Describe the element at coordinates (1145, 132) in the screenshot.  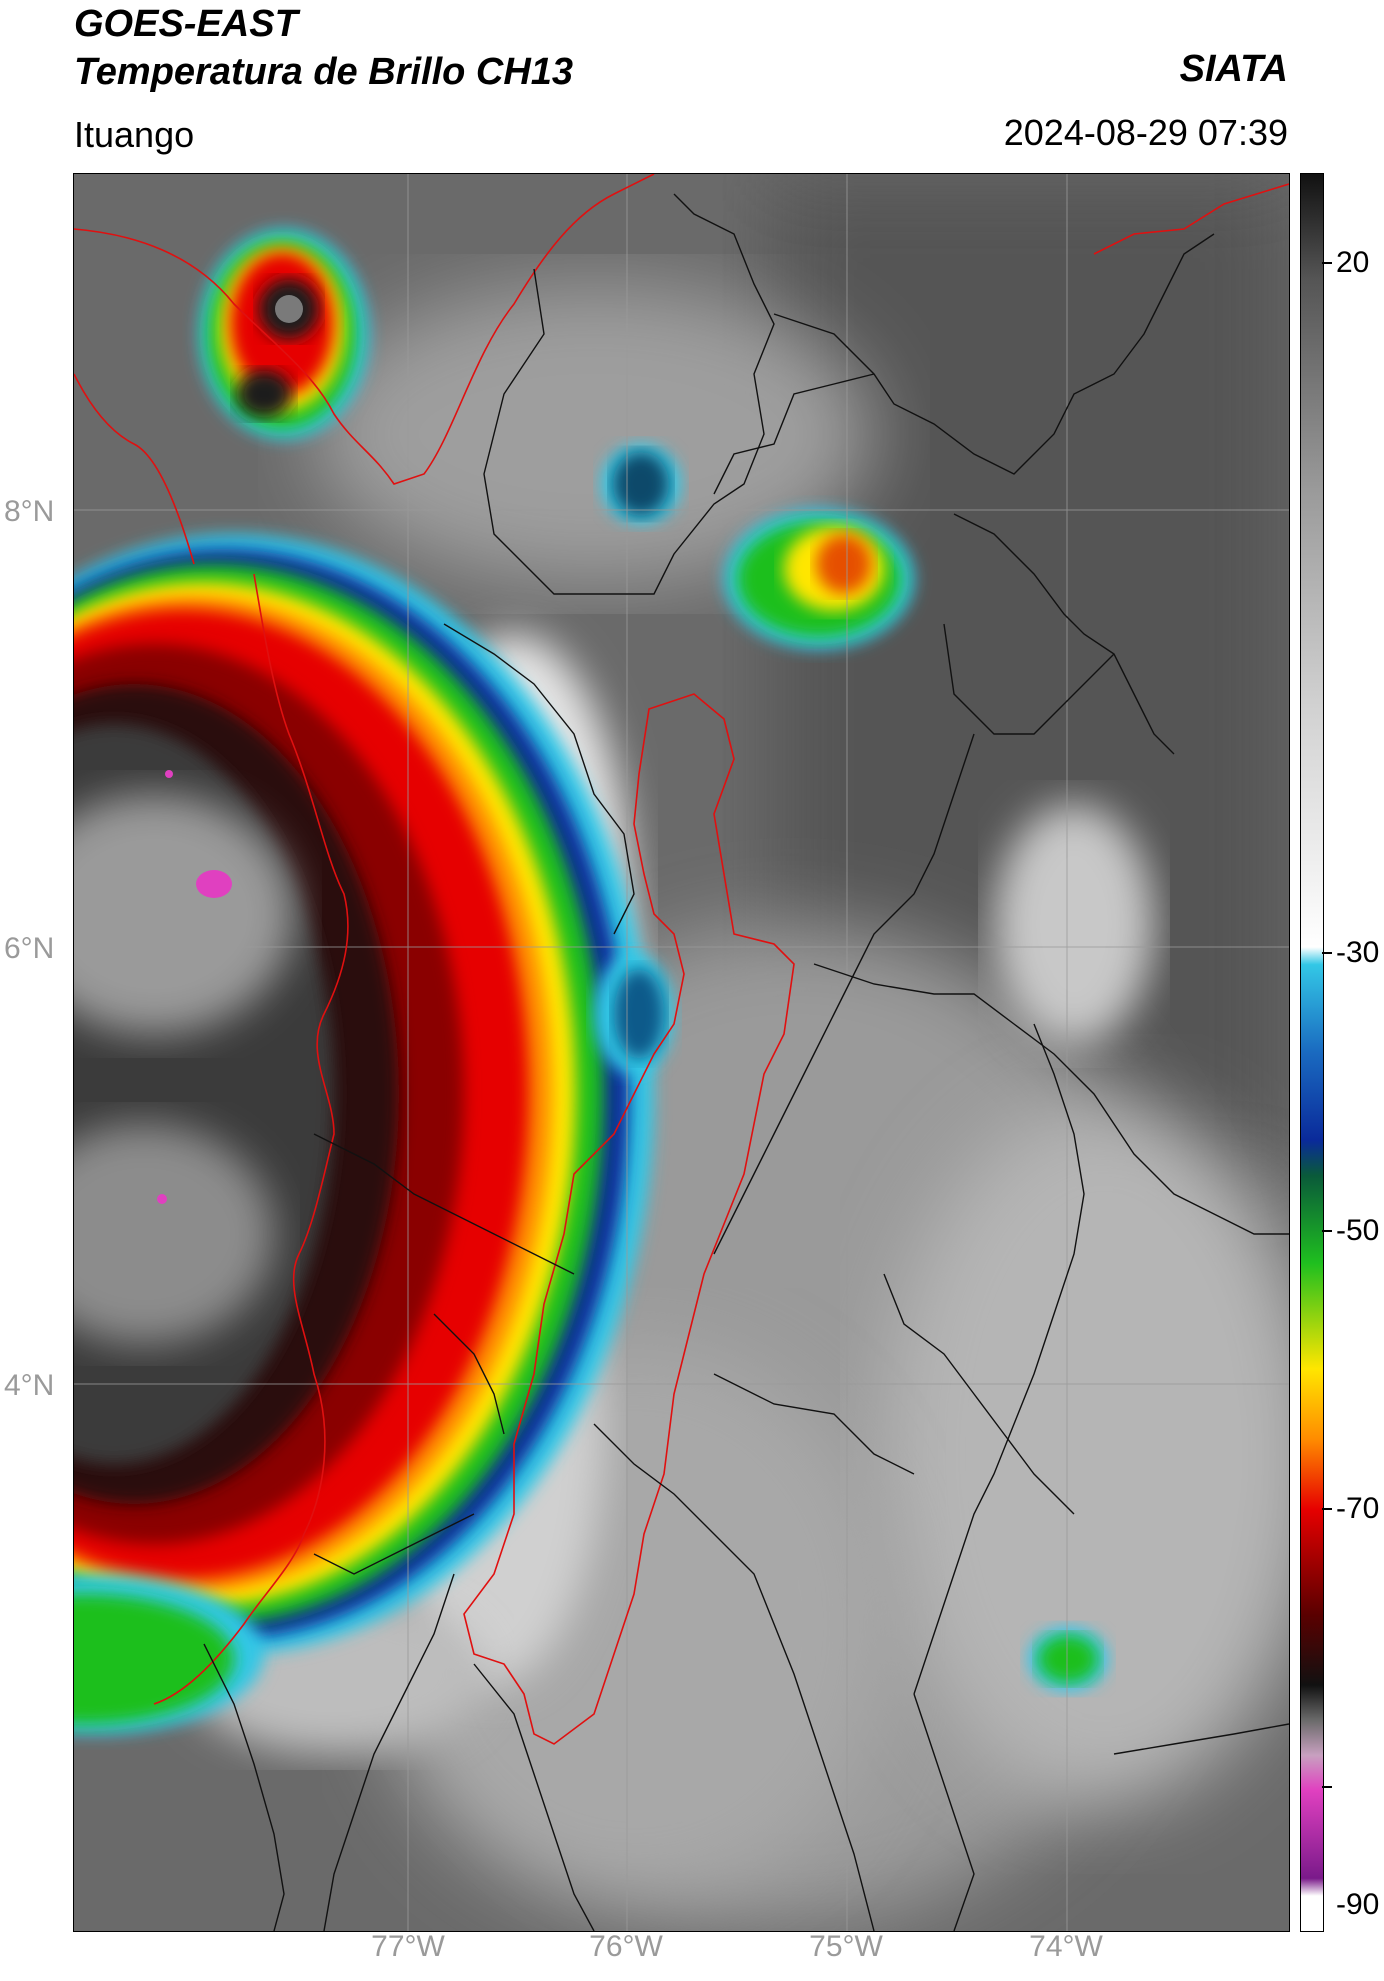
I see `datetime-label: 2024-08-29 07:39` at that location.